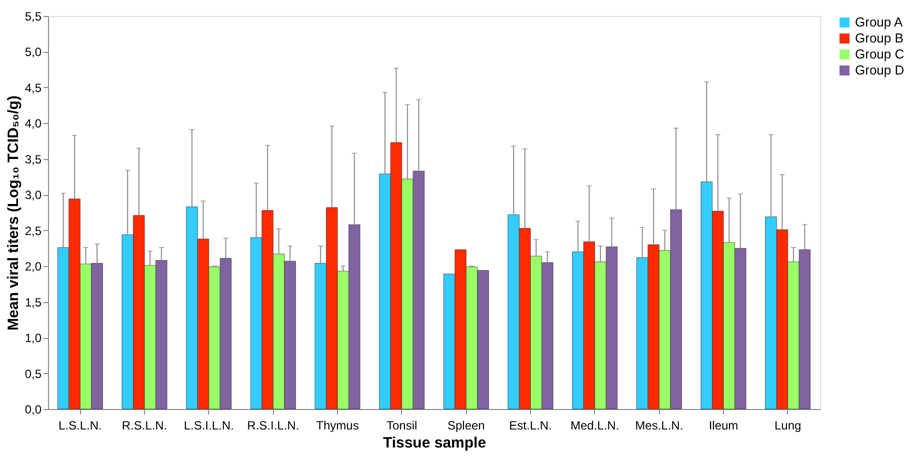 The image size is (921, 467). What do you see at coordinates (466, 425) in the screenshot?
I see `x-tick-label: Spleen` at bounding box center [466, 425].